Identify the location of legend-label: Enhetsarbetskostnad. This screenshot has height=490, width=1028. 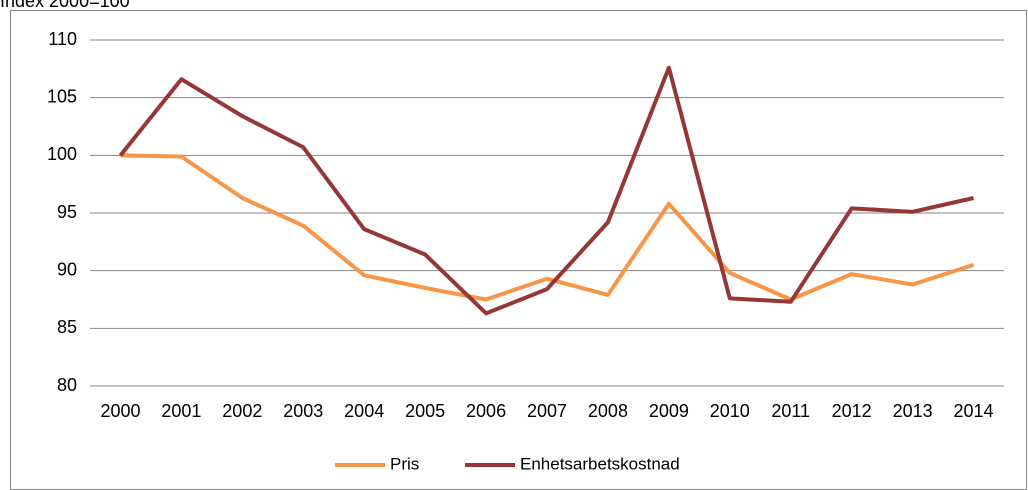
(600, 463).